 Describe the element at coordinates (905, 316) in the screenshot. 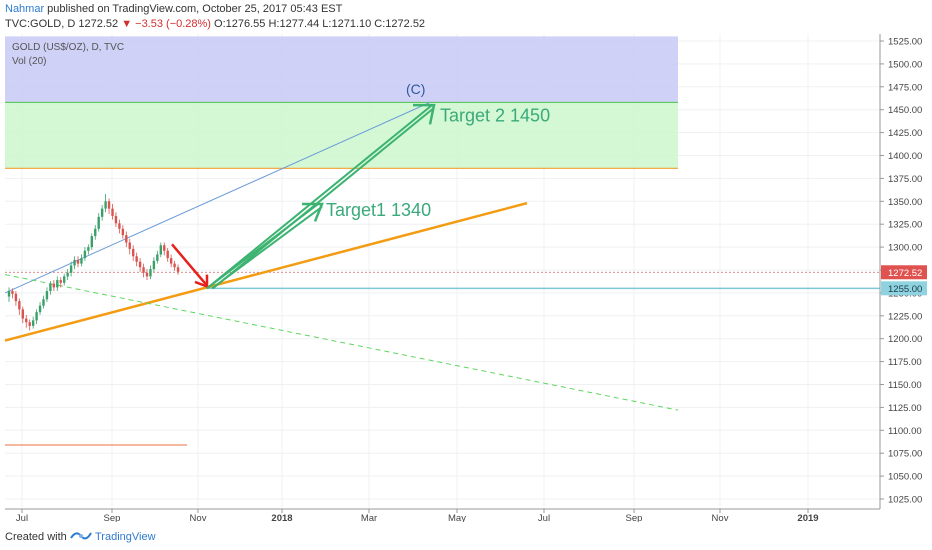

I see `y-tick-label: 1225.00` at that location.